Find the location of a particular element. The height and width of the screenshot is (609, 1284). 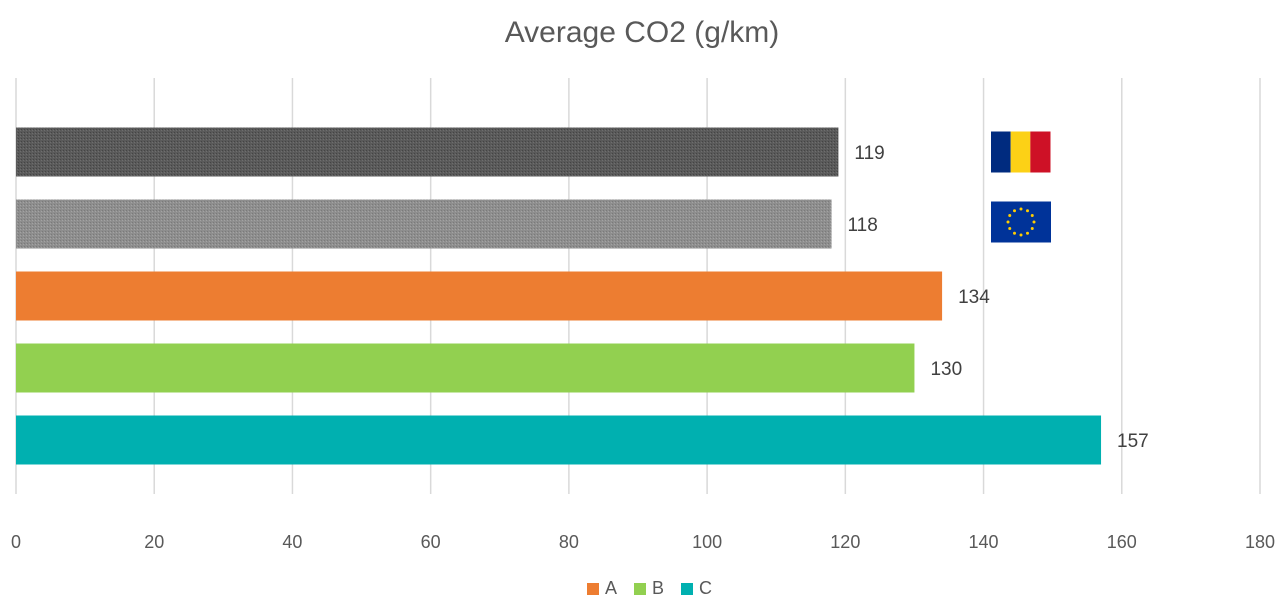

x-tick-label: 180 is located at coordinates (1260, 542).